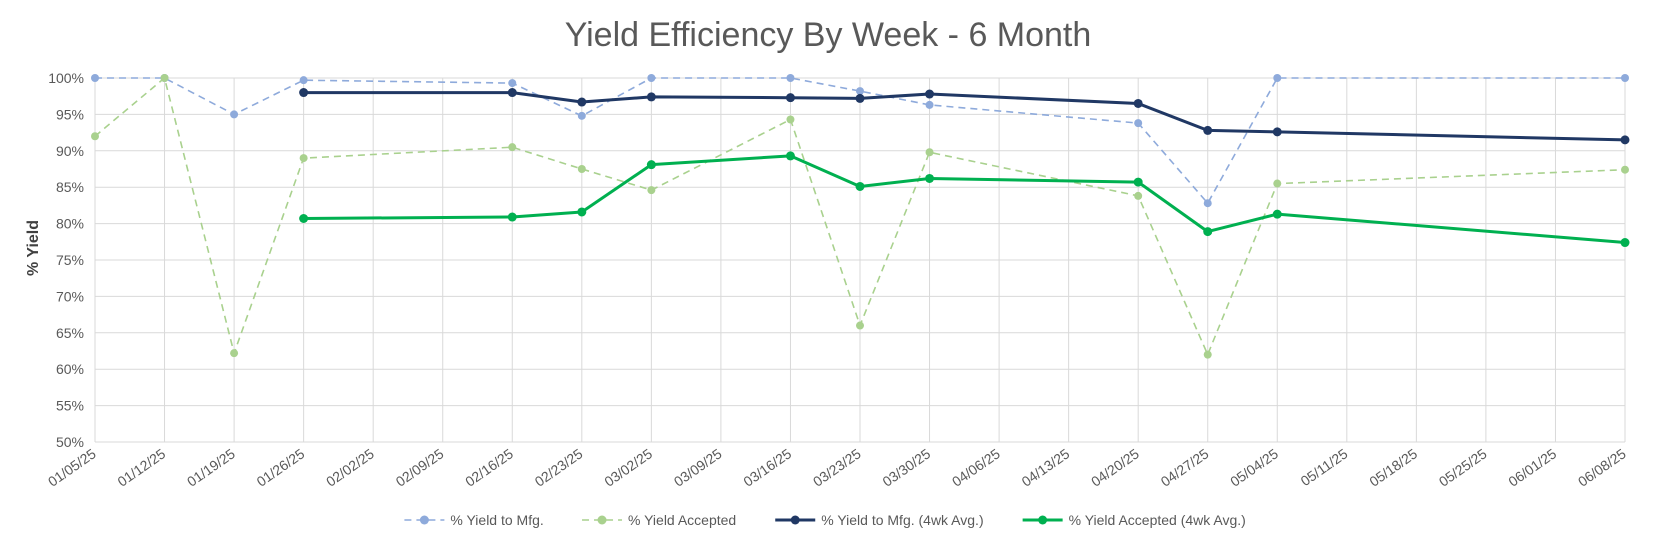  I want to click on legend-item: % Yield to Mfg. (4wk Avg.), so click(879, 520).